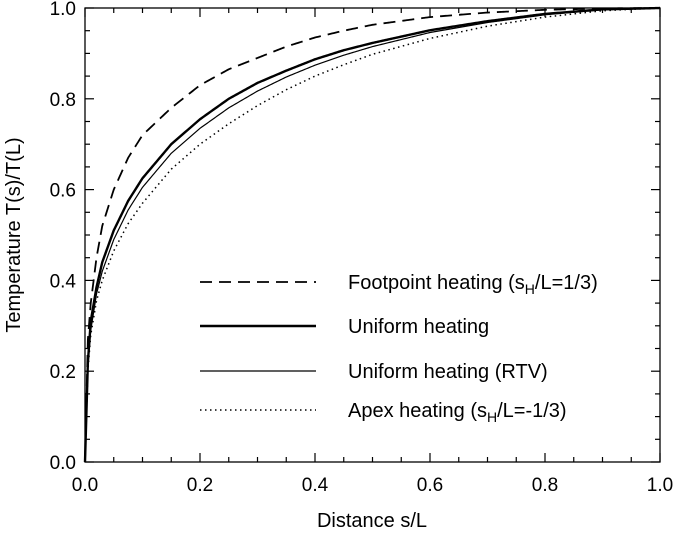  I want to click on legend-label: Footpoint heating (sH/L=1/3), so click(473, 284).